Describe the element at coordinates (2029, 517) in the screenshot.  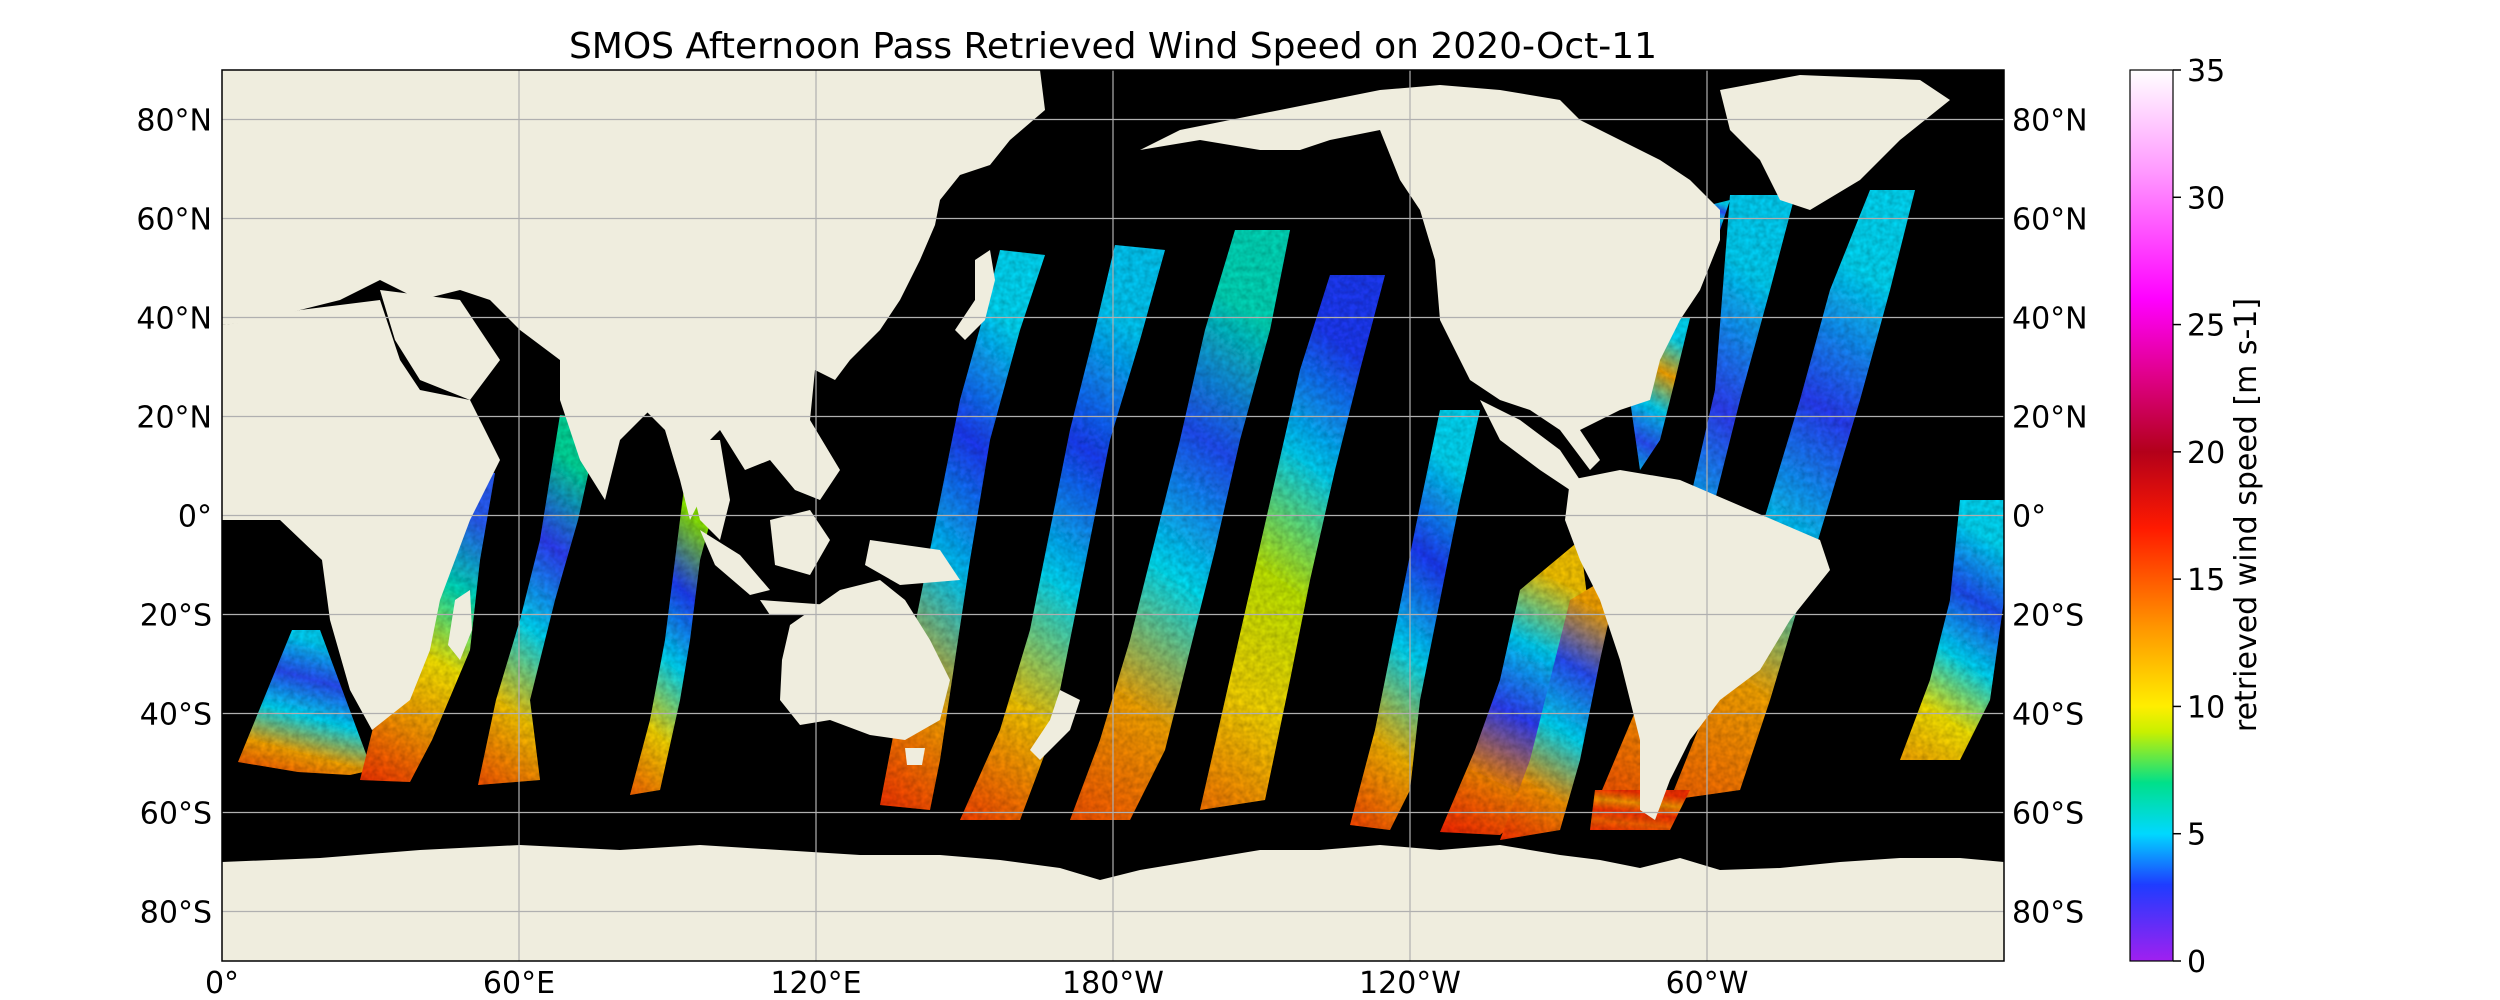
I see `lat-tick-label-right: 0°` at that location.